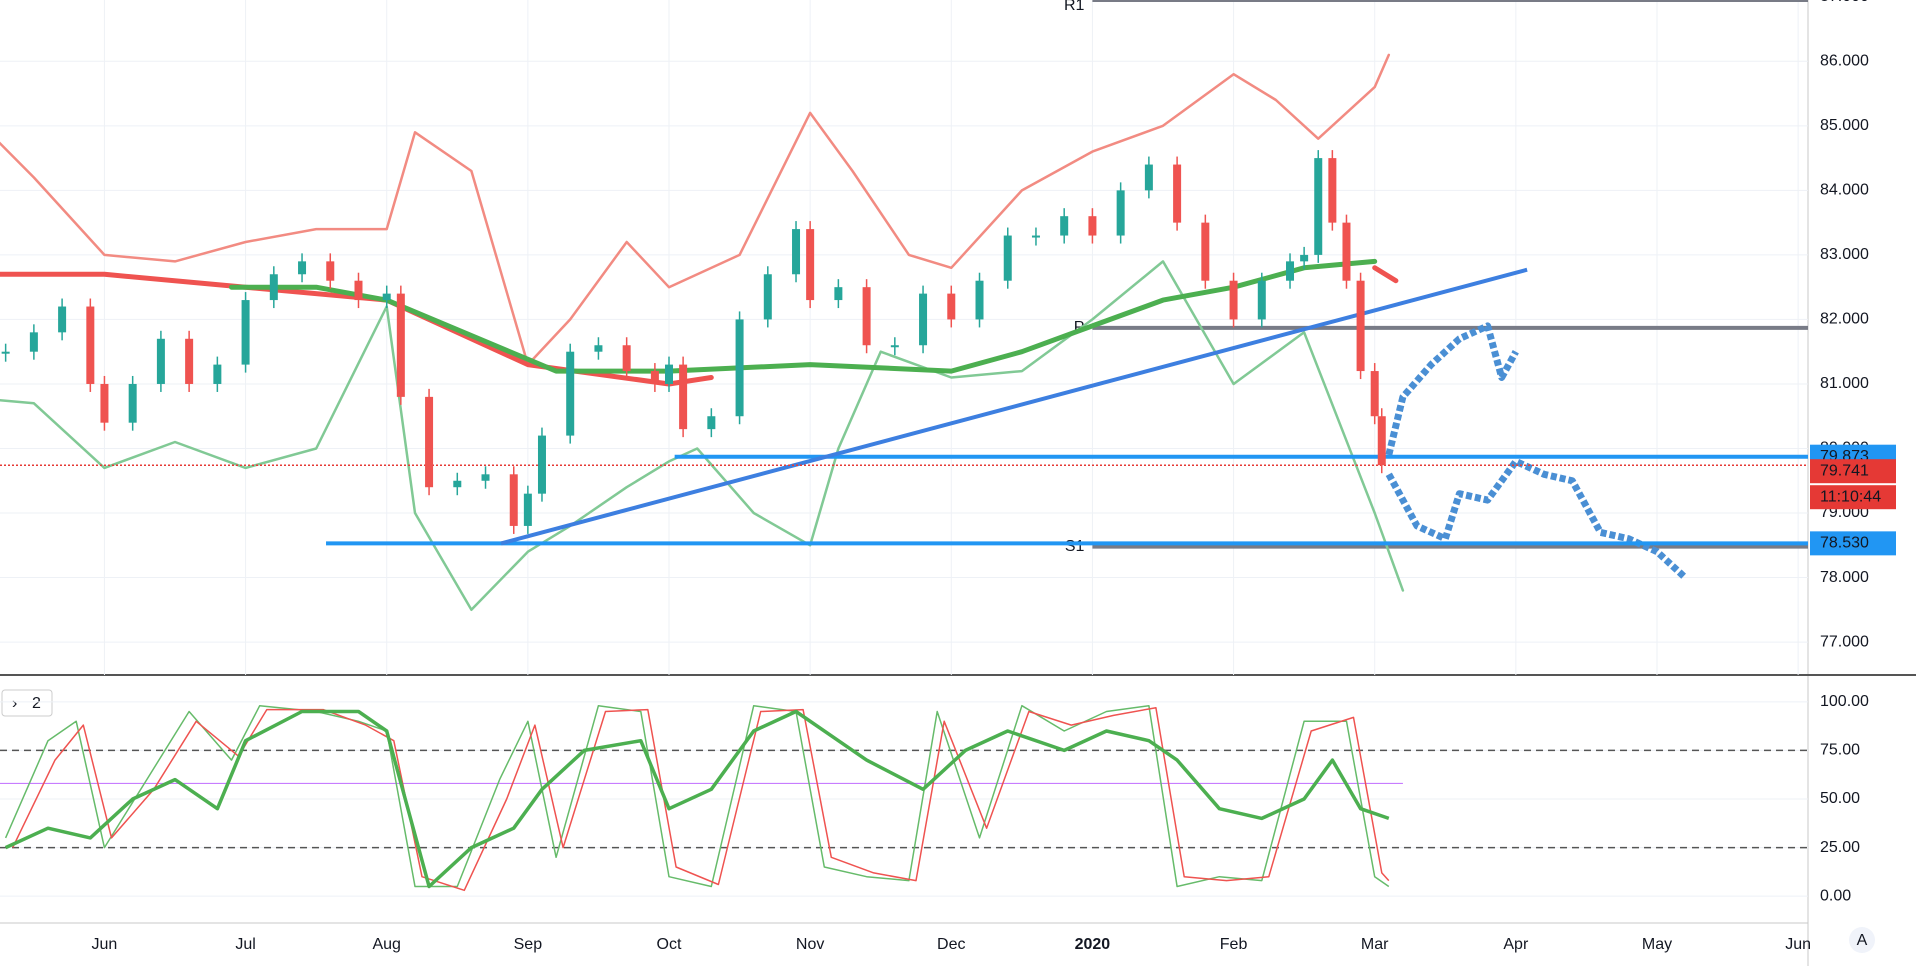 This screenshot has width=1916, height=966. Describe the element at coordinates (1844, 543) in the screenshot. I see `price-tag-label: 78.530` at that location.